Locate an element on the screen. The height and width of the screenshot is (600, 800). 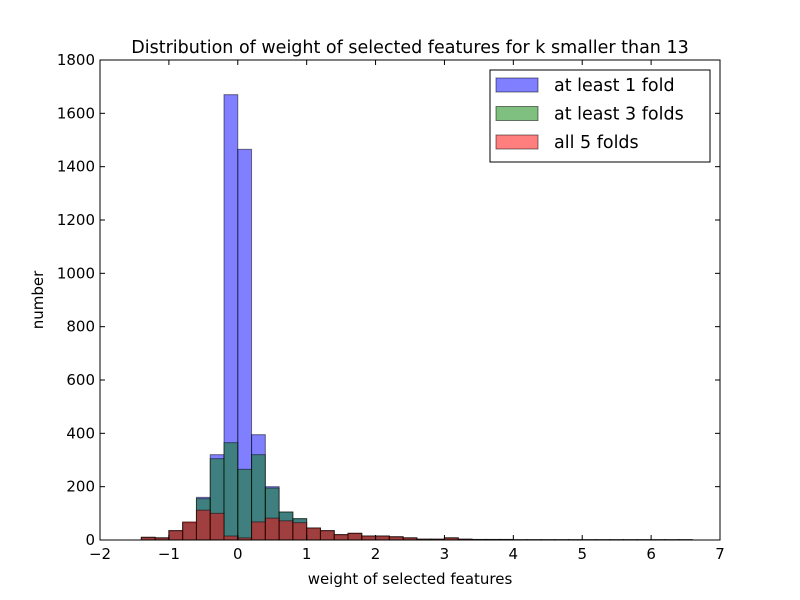
x-tick-label: 3 is located at coordinates (445, 554).